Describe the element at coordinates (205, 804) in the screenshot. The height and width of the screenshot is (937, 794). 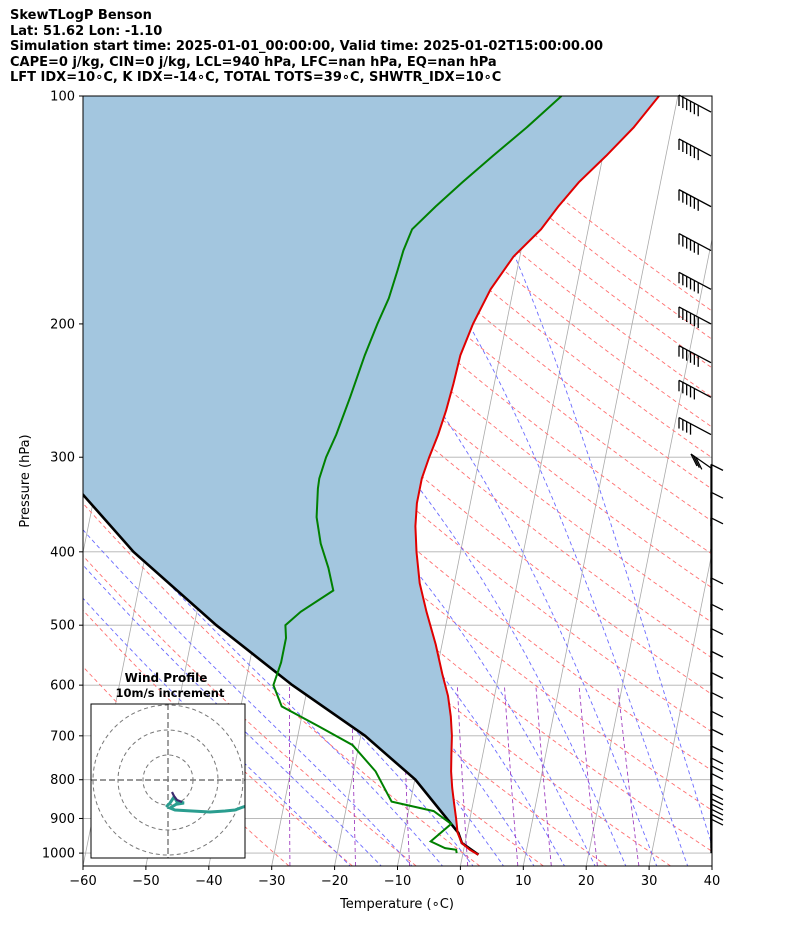
I see `hodograph-trace` at that location.